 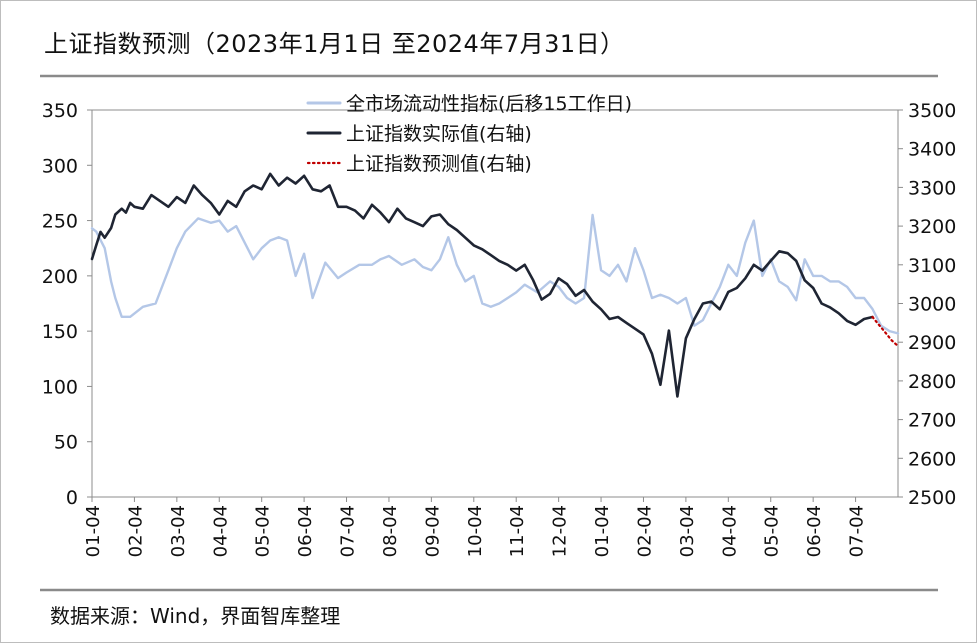 What do you see at coordinates (439, 164) in the screenshot?
I see `legend-label: 上证指数预测值(右轴)` at bounding box center [439, 164].